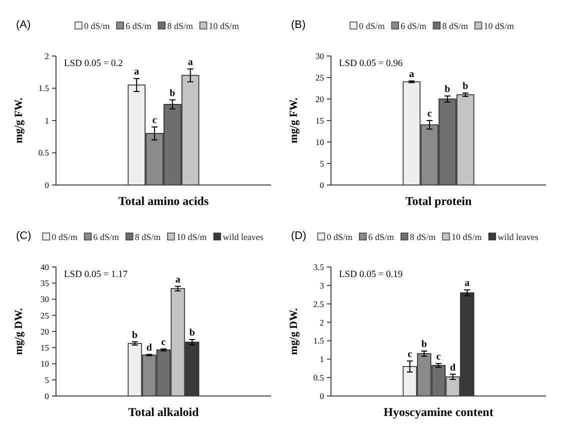 Image resolution: width=566 pixels, height=435 pixels. What do you see at coordinates (44, 283) in the screenshot?
I see `y-tick-label: 35` at bounding box center [44, 283].